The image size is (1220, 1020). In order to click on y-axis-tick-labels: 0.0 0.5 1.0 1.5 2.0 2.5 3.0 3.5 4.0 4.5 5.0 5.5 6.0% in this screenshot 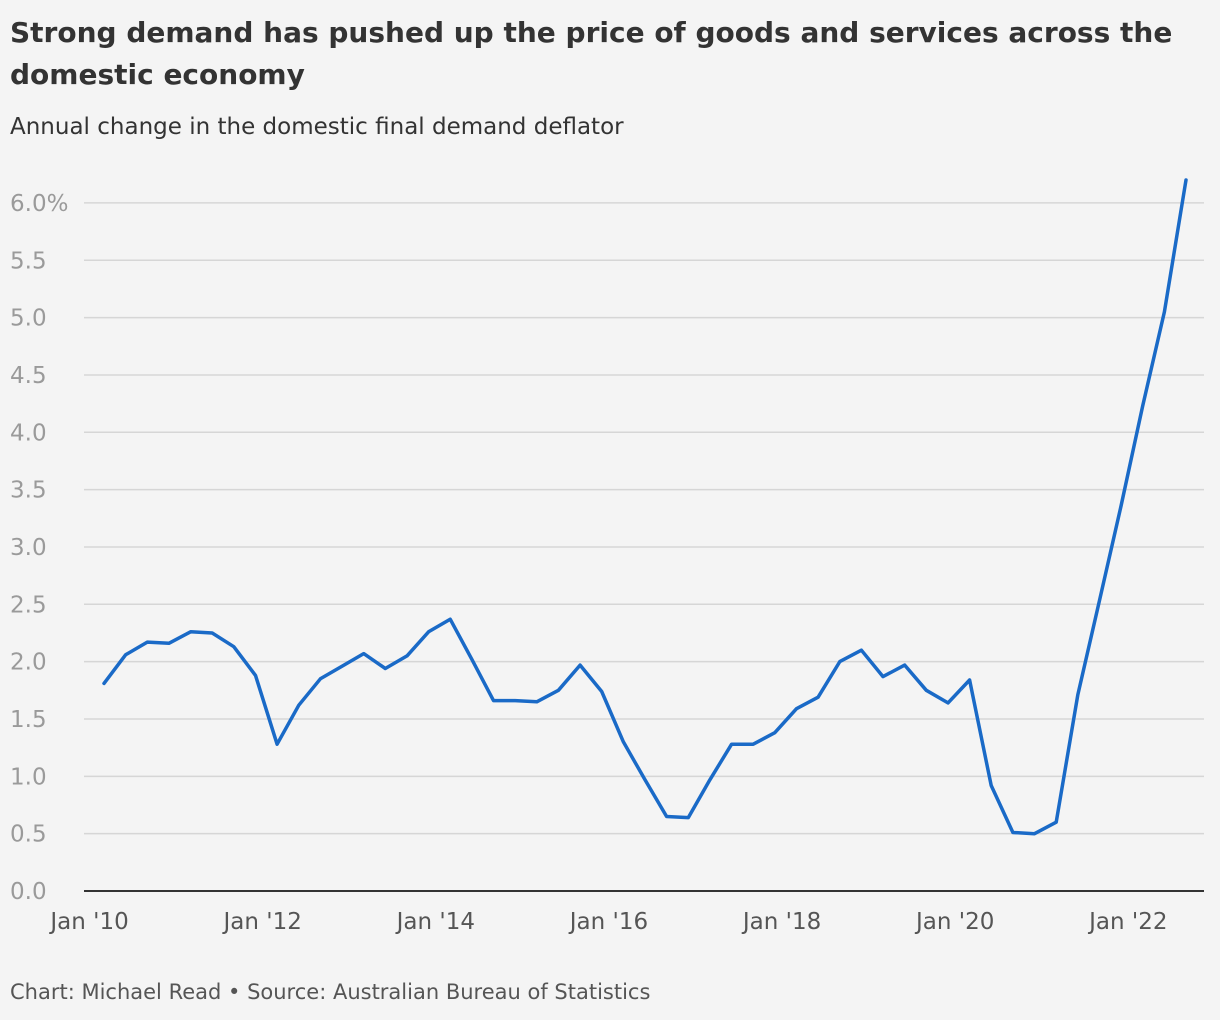, I will do `click(39, 548)`.